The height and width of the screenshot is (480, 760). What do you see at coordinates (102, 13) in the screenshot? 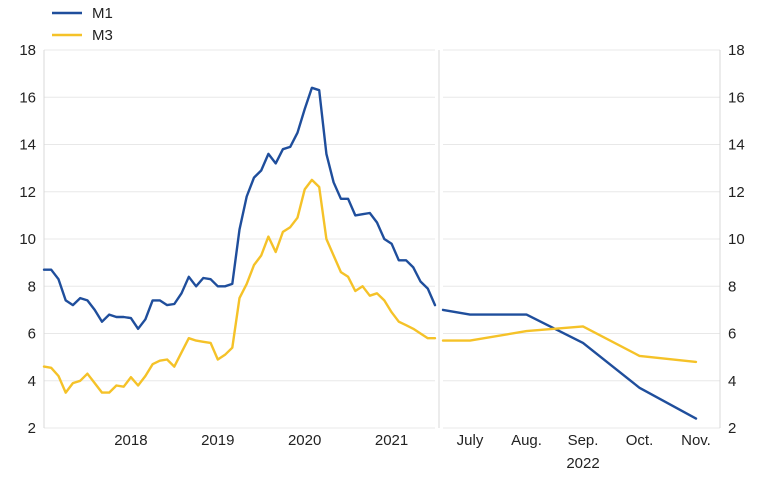
I see `m1-legend-label: M1` at bounding box center [102, 13].